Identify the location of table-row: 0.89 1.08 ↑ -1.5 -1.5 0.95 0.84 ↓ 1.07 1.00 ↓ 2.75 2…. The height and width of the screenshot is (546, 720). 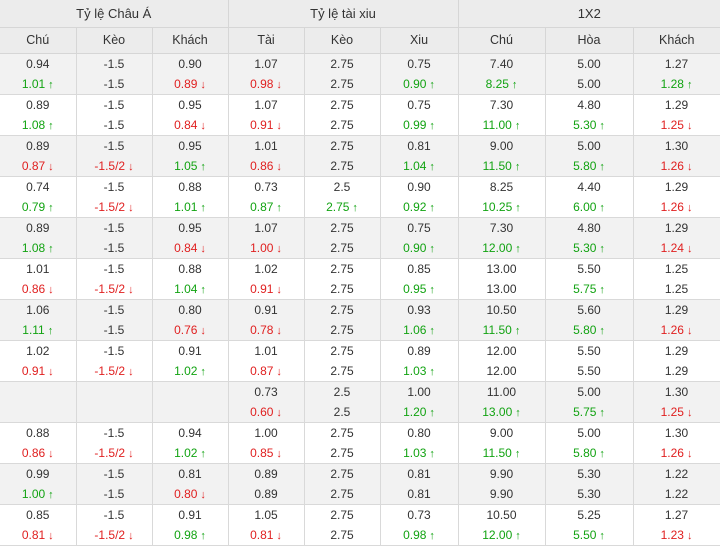
(360, 238).